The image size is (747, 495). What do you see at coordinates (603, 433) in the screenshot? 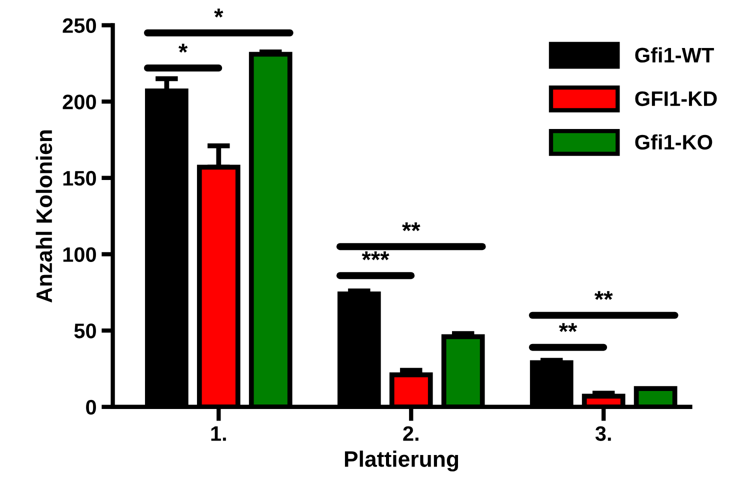
I see `x-tick-label: 3.` at bounding box center [603, 433].